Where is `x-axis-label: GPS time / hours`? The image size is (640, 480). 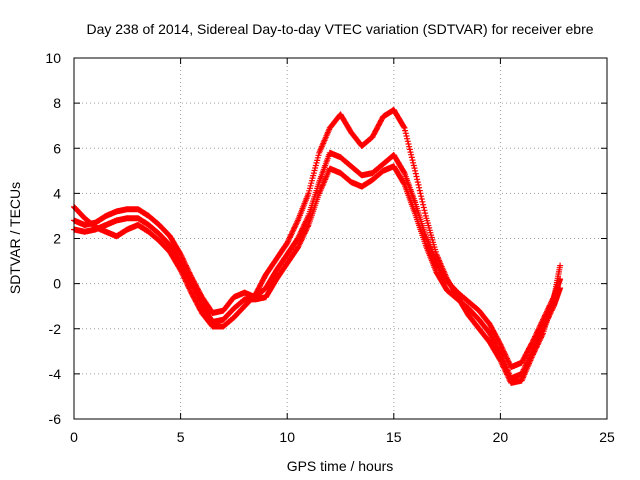 x-axis-label: GPS time / hours is located at coordinates (340, 466).